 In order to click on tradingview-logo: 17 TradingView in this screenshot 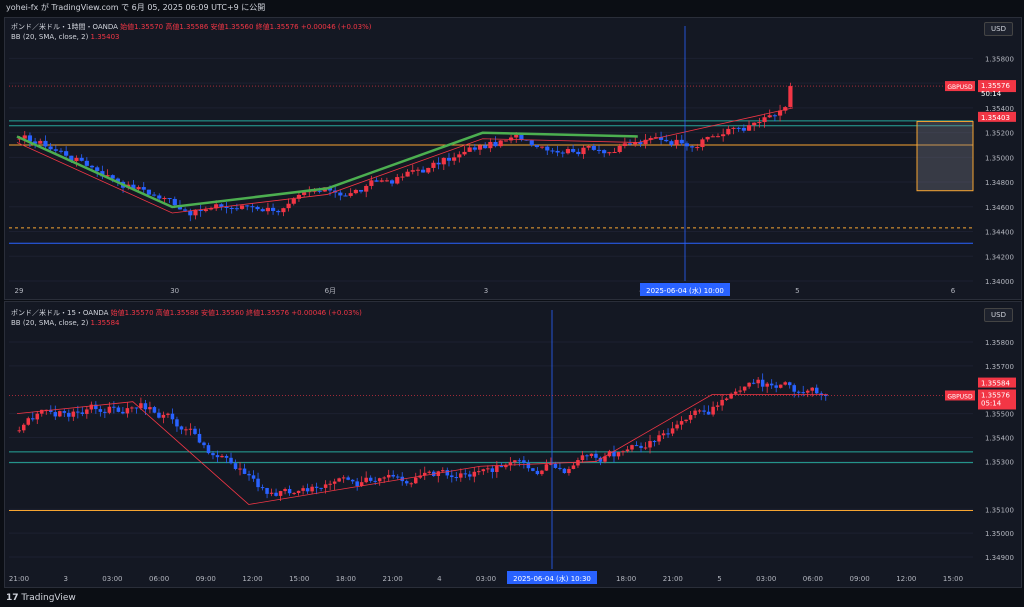, I will do `click(41, 598)`.